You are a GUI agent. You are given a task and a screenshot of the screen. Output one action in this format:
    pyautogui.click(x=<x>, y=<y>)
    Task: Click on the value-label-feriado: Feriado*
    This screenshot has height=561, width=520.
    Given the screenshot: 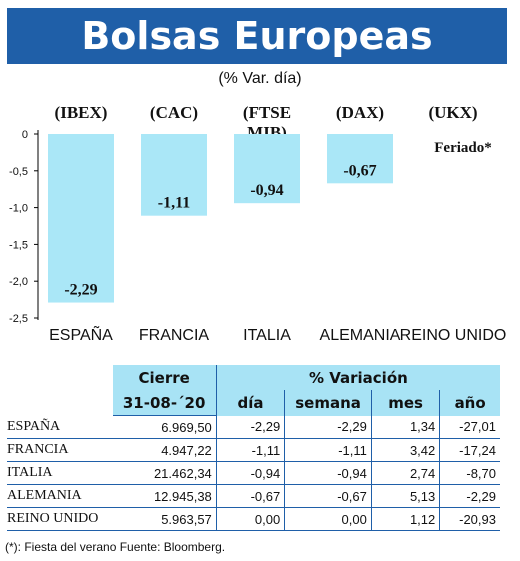 What is the action you would take?
    pyautogui.click(x=463, y=148)
    